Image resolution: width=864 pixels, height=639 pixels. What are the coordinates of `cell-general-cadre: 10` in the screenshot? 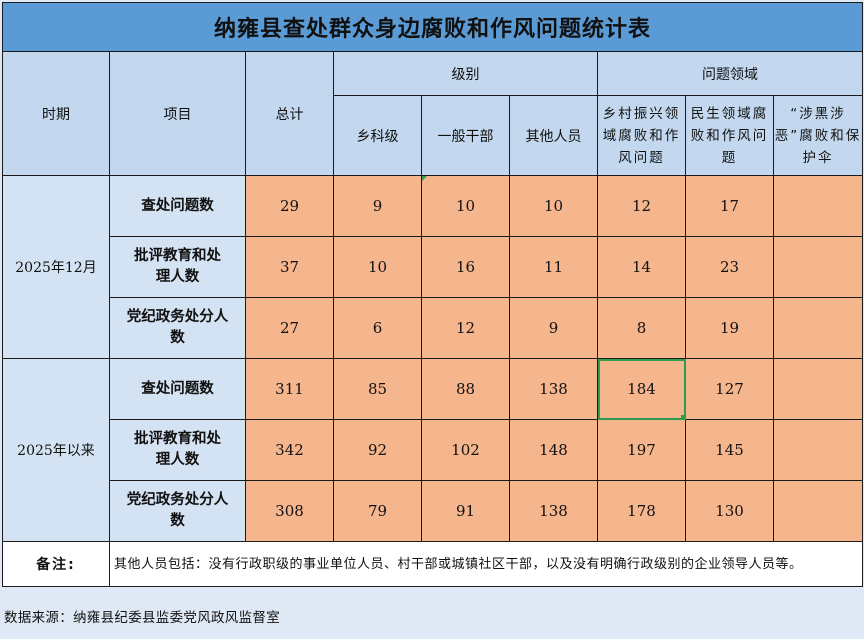 It's located at (465, 206).